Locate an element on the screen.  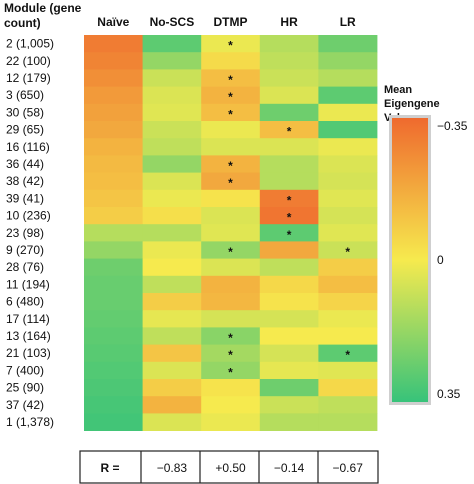
colorbar-legend: Mean Eigengene Values −0.35 0 0.35 is located at coordinates (426, 244).